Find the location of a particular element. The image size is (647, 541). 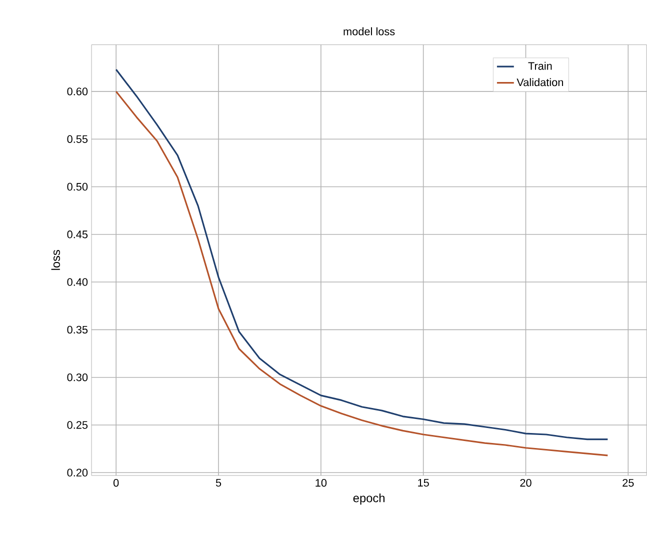

x-axis-title: epoch is located at coordinates (368, 499).